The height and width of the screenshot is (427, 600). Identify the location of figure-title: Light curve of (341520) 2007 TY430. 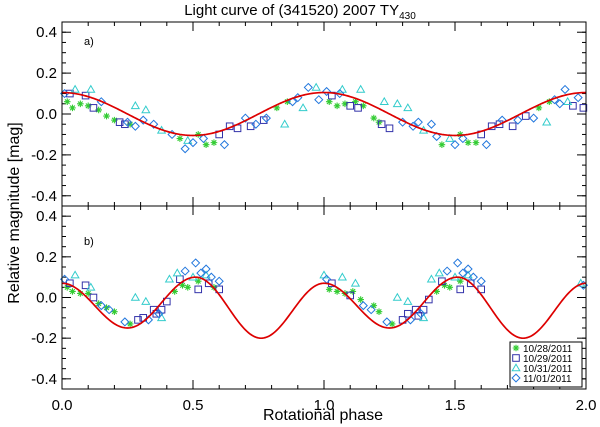
(300, 12).